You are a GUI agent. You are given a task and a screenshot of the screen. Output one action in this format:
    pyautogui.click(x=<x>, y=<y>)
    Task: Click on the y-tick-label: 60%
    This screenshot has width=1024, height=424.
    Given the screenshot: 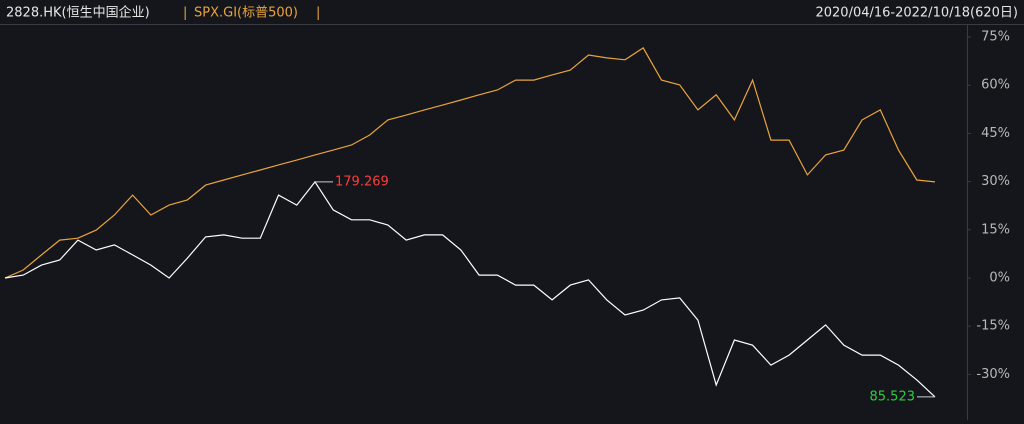 What is the action you would take?
    pyautogui.click(x=995, y=85)
    